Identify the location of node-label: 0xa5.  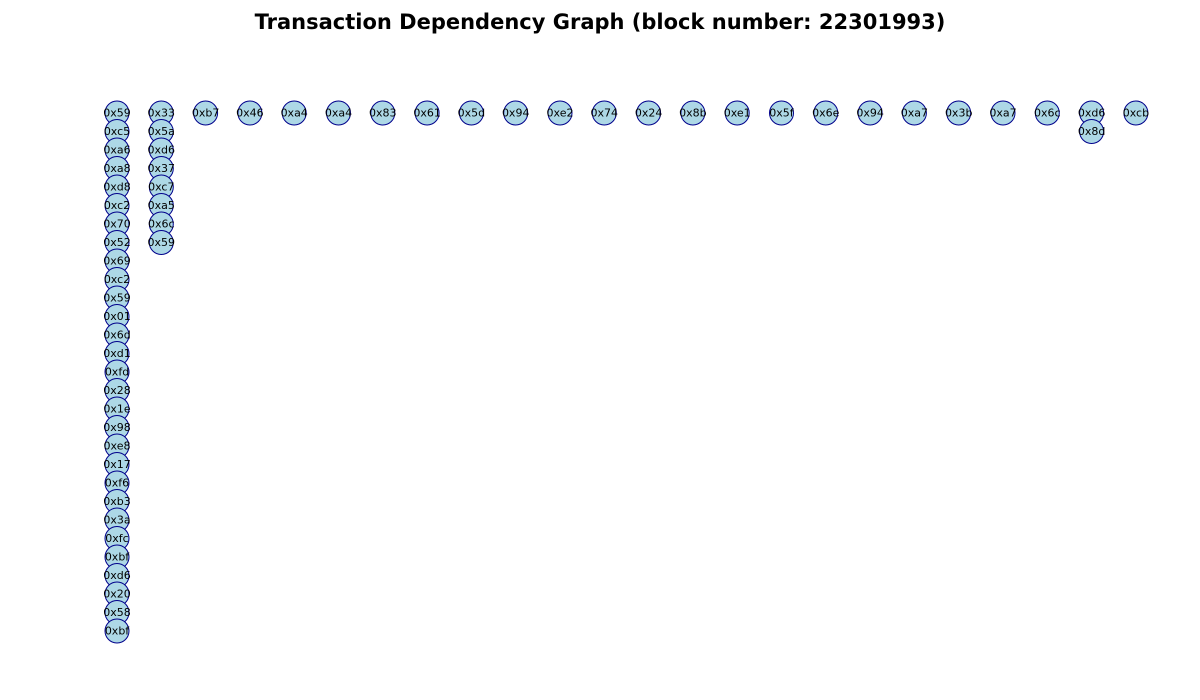
(161, 205).